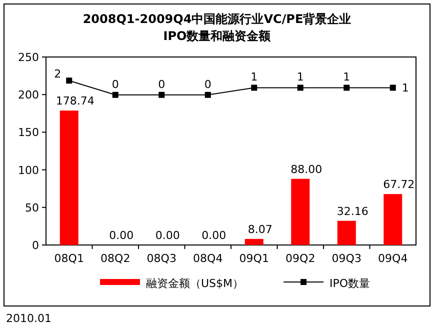  What do you see at coordinates (32, 207) in the screenshot?
I see `y-tick-label: 50` at bounding box center [32, 207].